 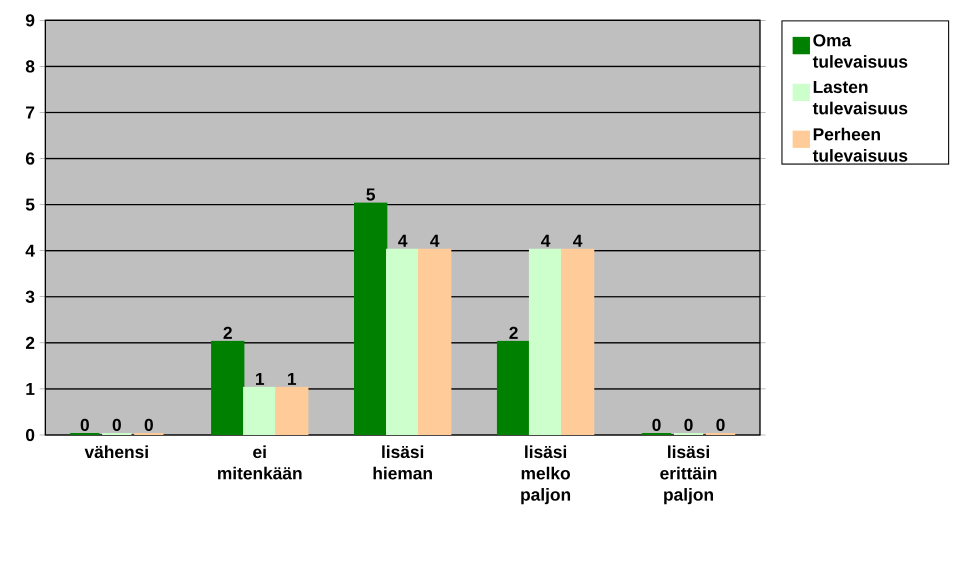 What do you see at coordinates (30, 112) in the screenshot?
I see `y-tick-label: 7` at bounding box center [30, 112].